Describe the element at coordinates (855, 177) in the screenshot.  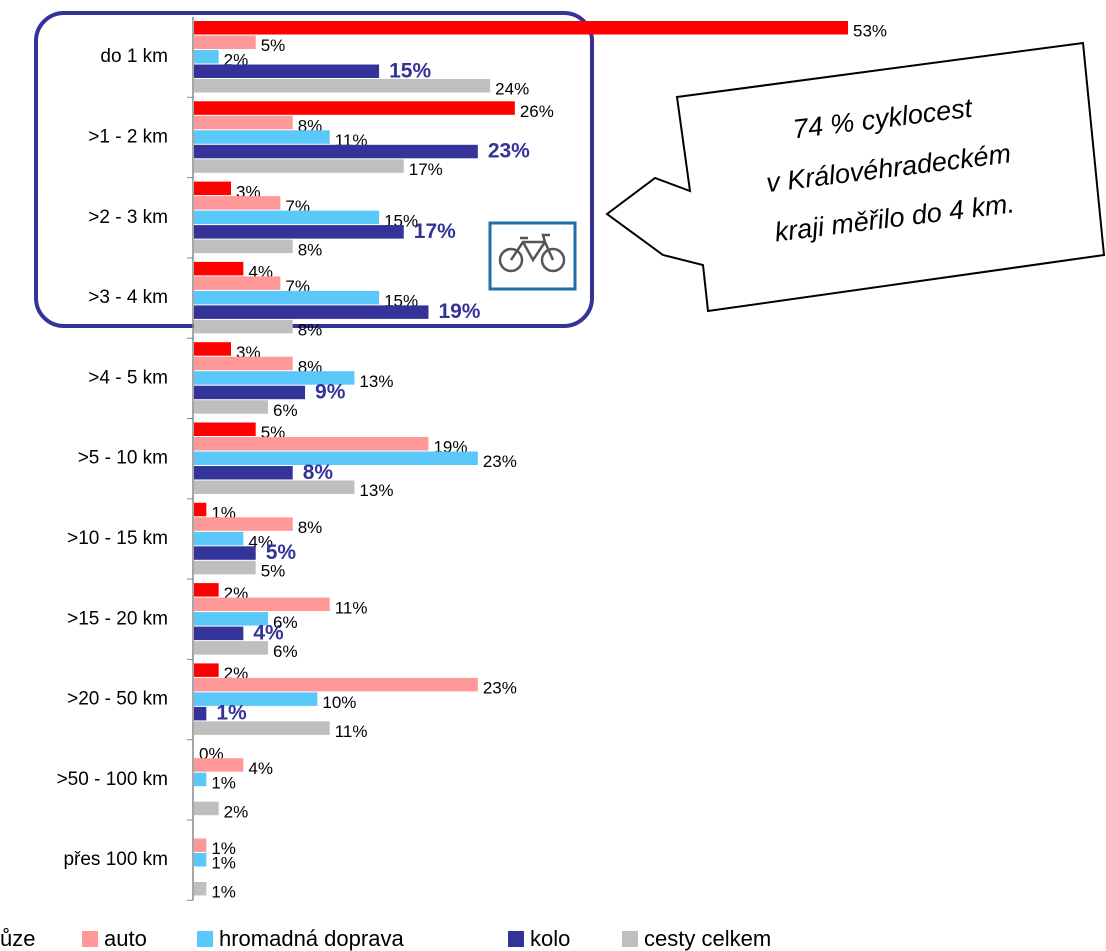
I see `callout` at that location.